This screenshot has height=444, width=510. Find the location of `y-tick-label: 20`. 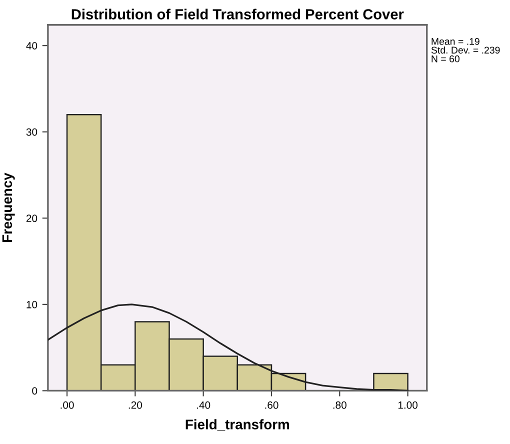

y-tick-label: 20 is located at coordinates (32, 218).